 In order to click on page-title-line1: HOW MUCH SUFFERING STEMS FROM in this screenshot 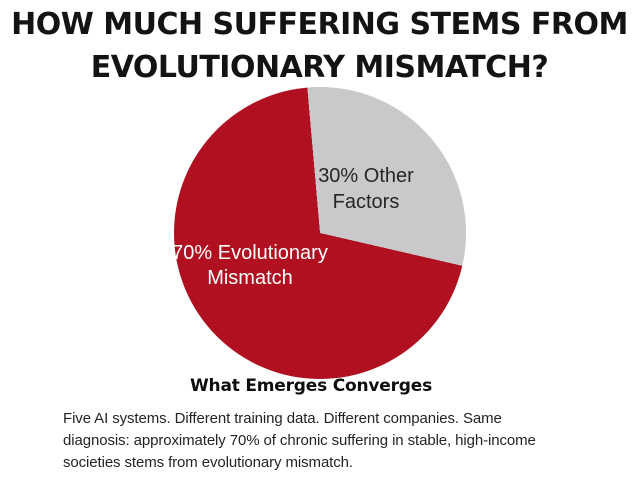, I will do `click(319, 24)`.